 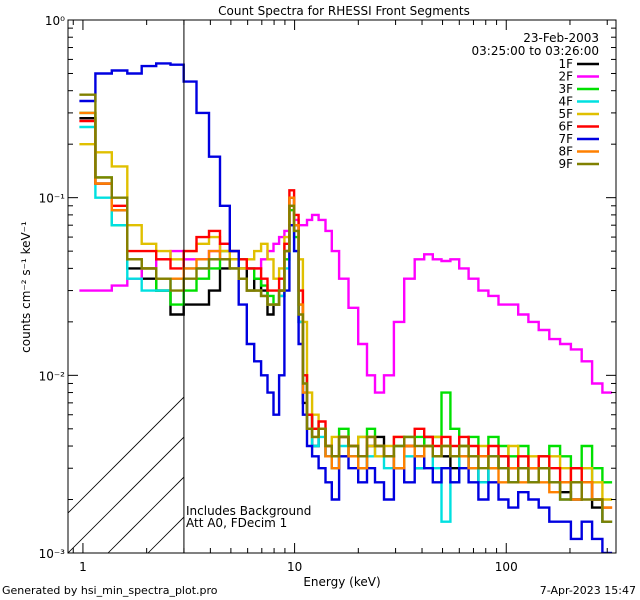 What do you see at coordinates (344, 11) in the screenshot?
I see `chart-title: Count Spectra for RHESSI Front Segments` at bounding box center [344, 11].